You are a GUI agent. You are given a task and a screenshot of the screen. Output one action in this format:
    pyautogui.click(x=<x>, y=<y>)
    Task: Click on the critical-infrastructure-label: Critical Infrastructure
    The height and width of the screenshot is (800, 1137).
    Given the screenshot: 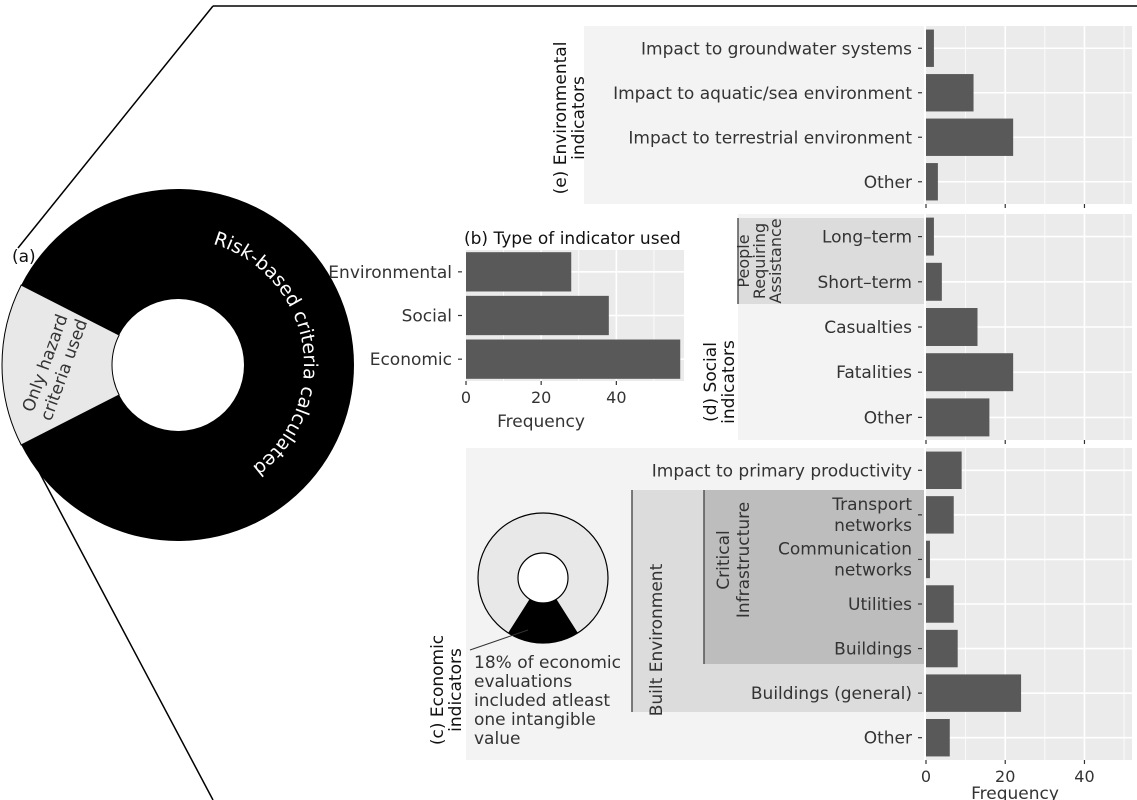 What is the action you would take?
    pyautogui.click(x=734, y=560)
    